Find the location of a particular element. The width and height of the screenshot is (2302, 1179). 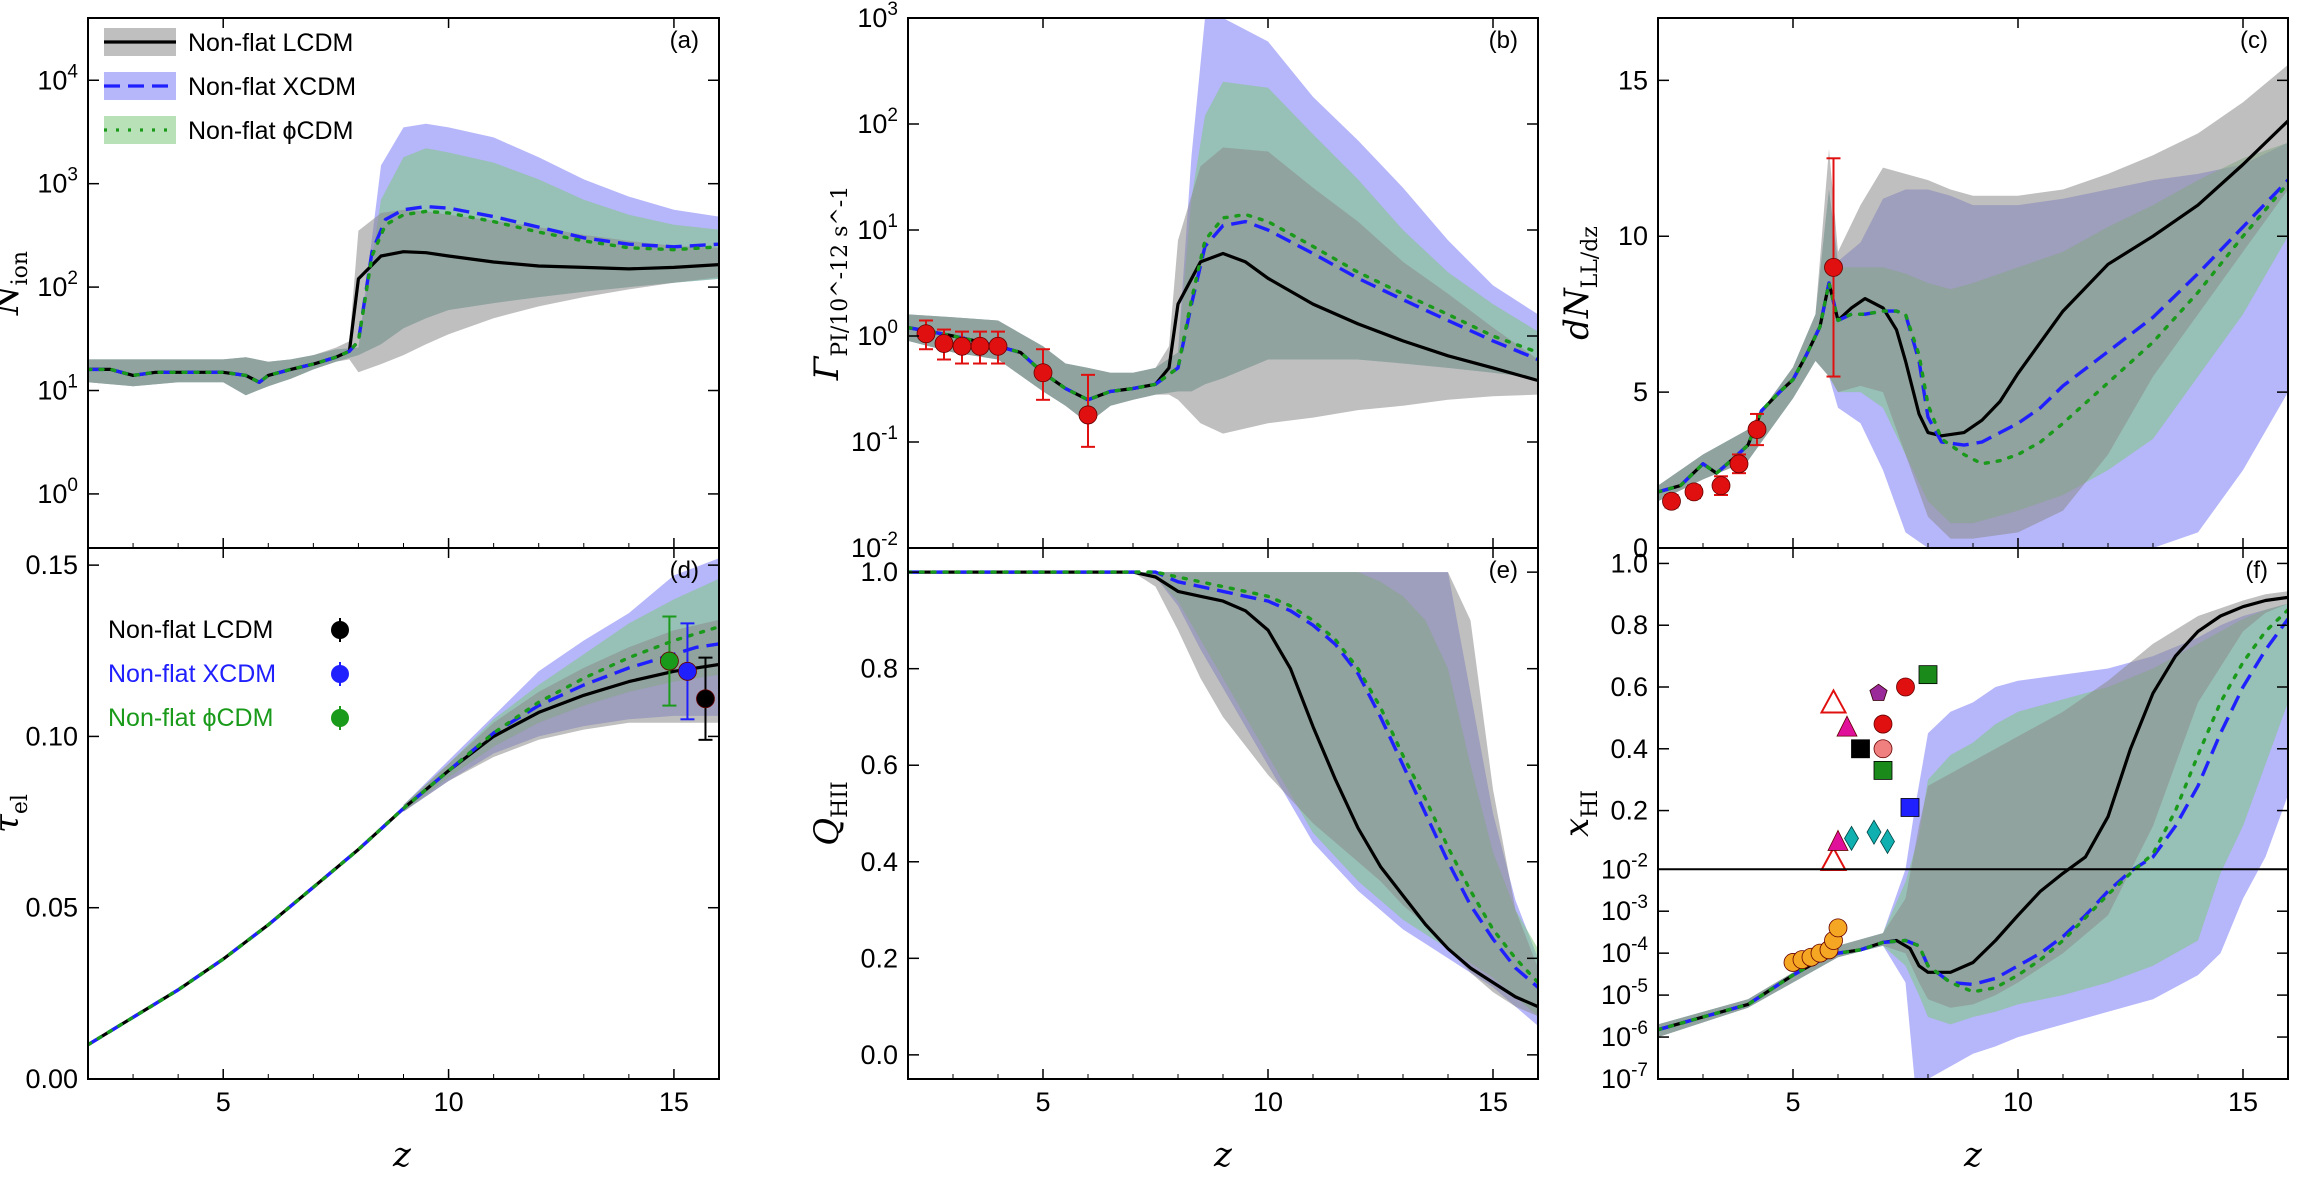

y-axis-label-c: dNLL/dz is located at coordinates (1580, 283).